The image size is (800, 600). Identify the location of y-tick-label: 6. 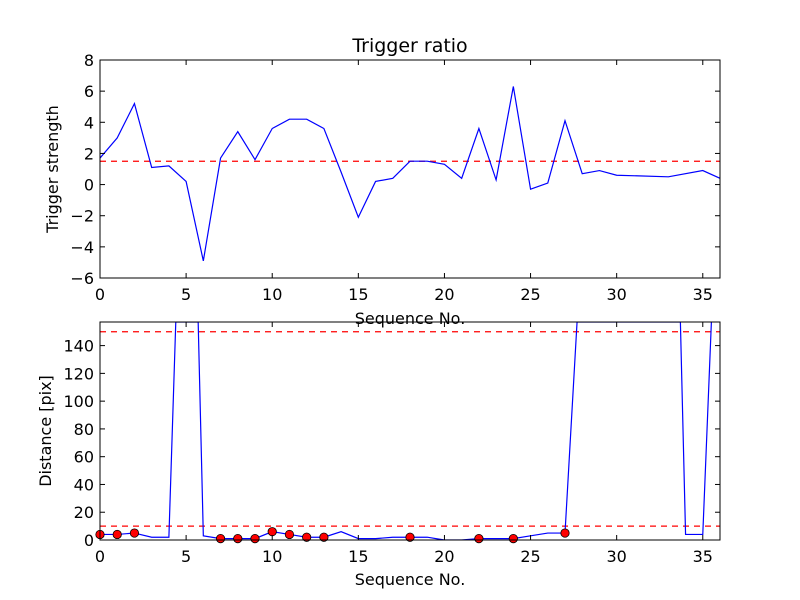
(89, 91).